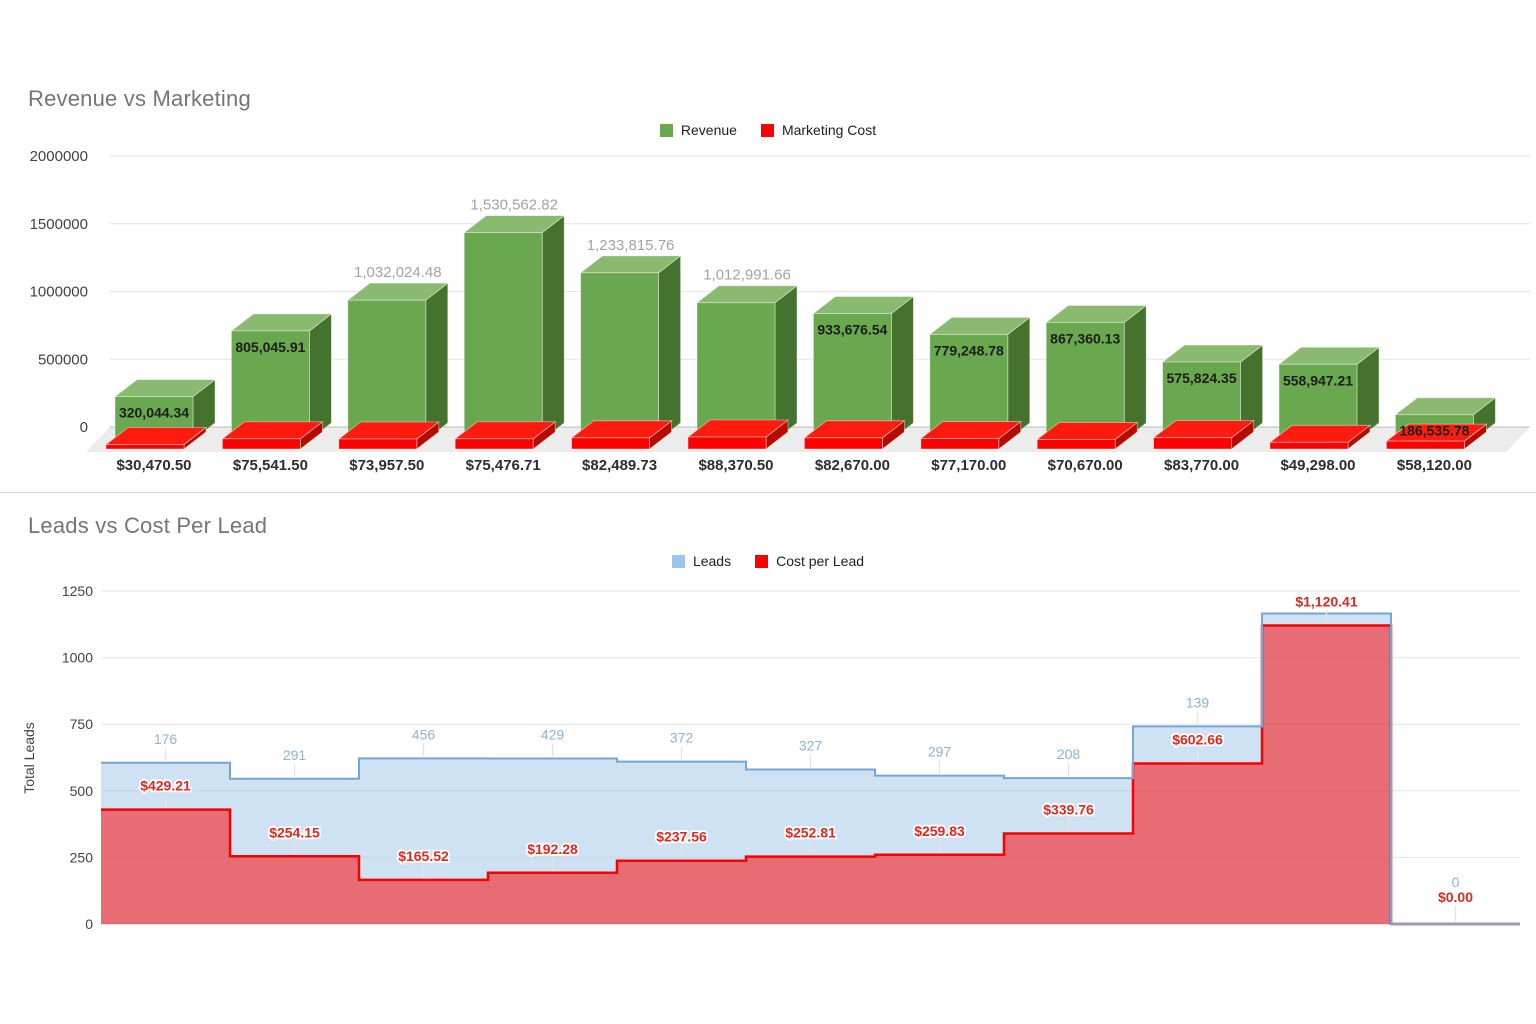 The width and height of the screenshot is (1536, 1024). What do you see at coordinates (1456, 882) in the screenshot?
I see `leads-value-label: 0` at bounding box center [1456, 882].